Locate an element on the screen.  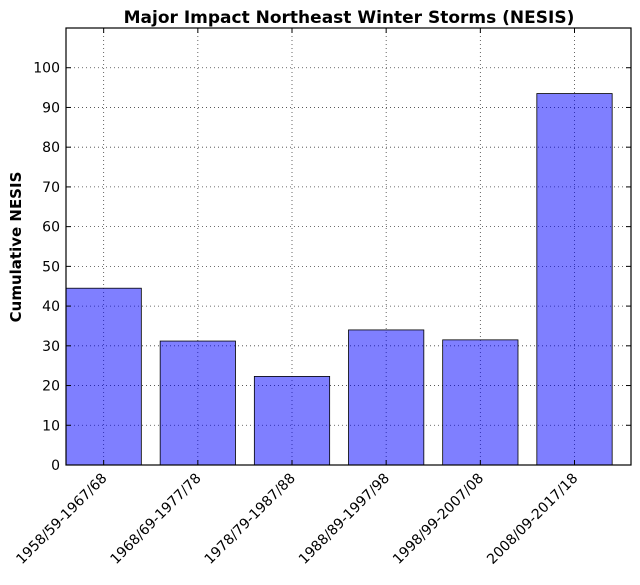
x-tick-label: 1968/69-1977/78 is located at coordinates (156, 519).